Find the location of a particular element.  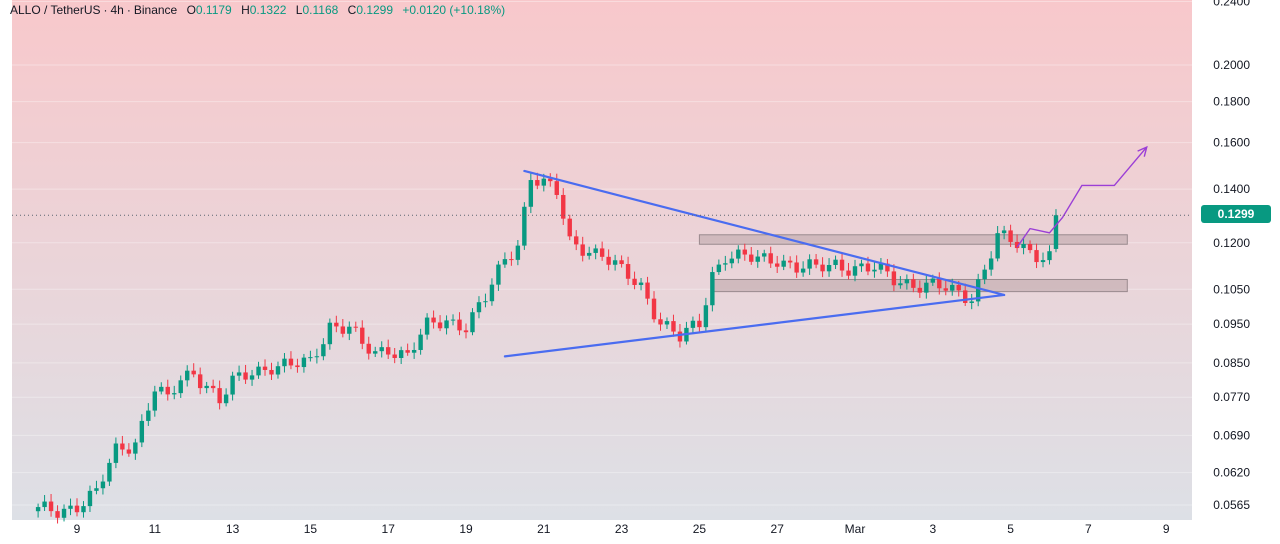

triangle-upper is located at coordinates (764, 233).